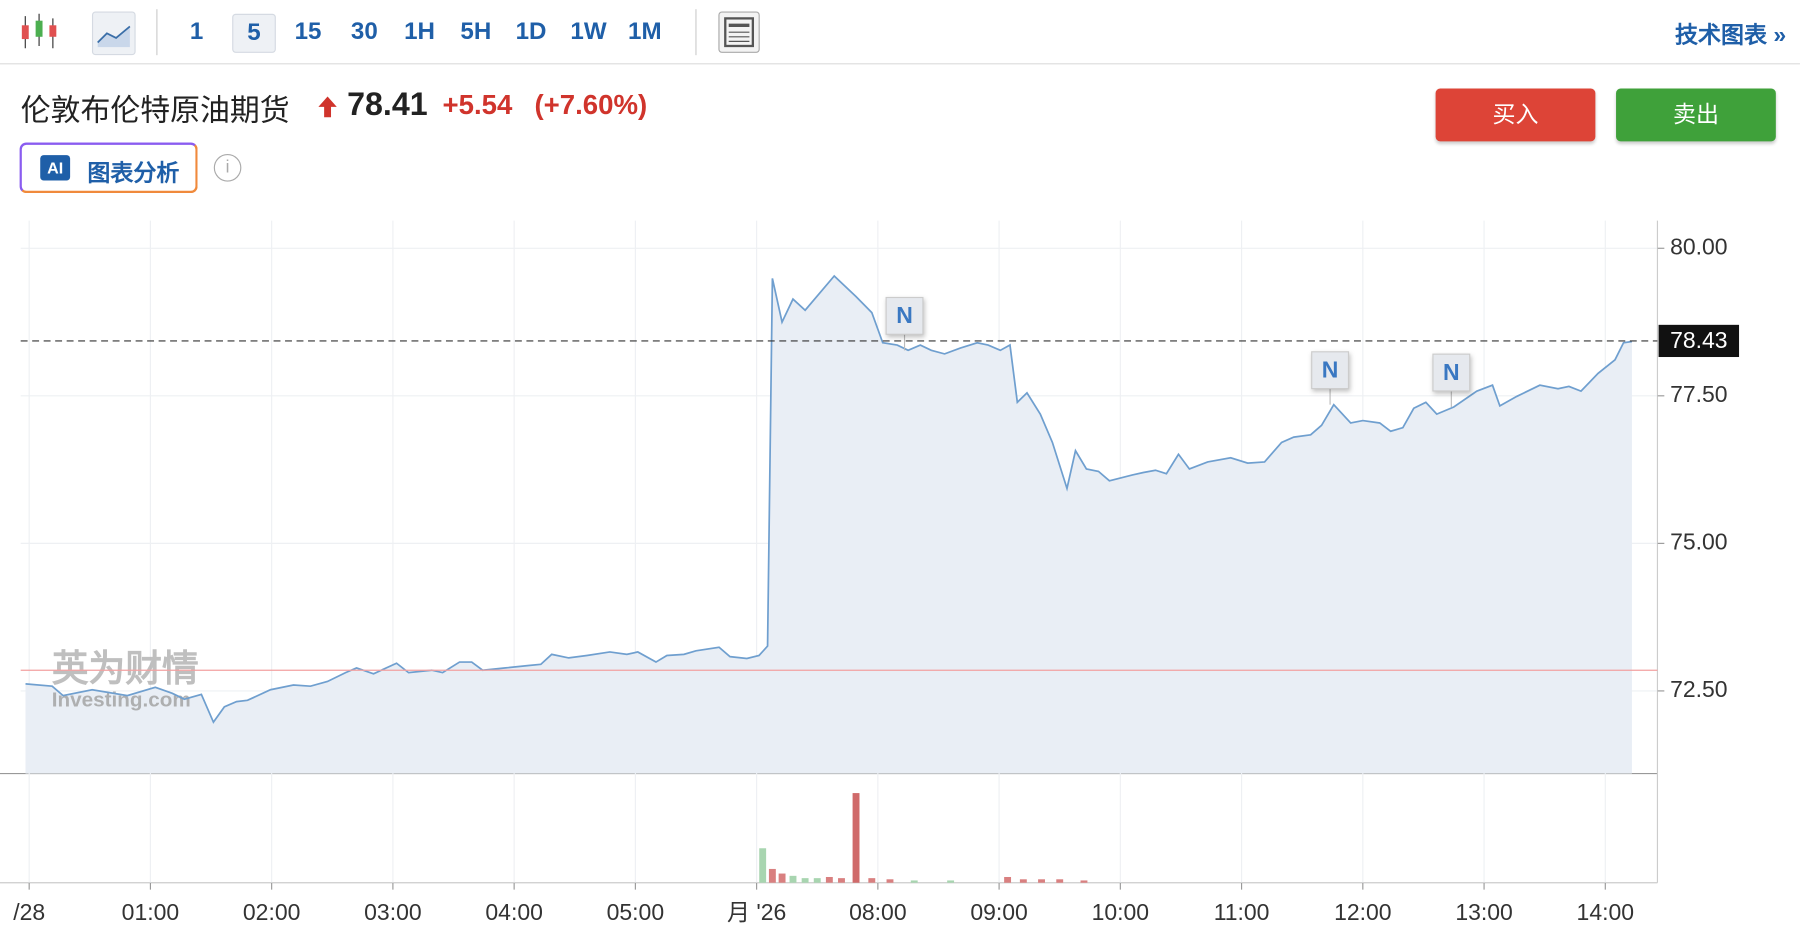  What do you see at coordinates (756, 912) in the screenshot?
I see `x-tick-label: 月 '26` at bounding box center [756, 912].